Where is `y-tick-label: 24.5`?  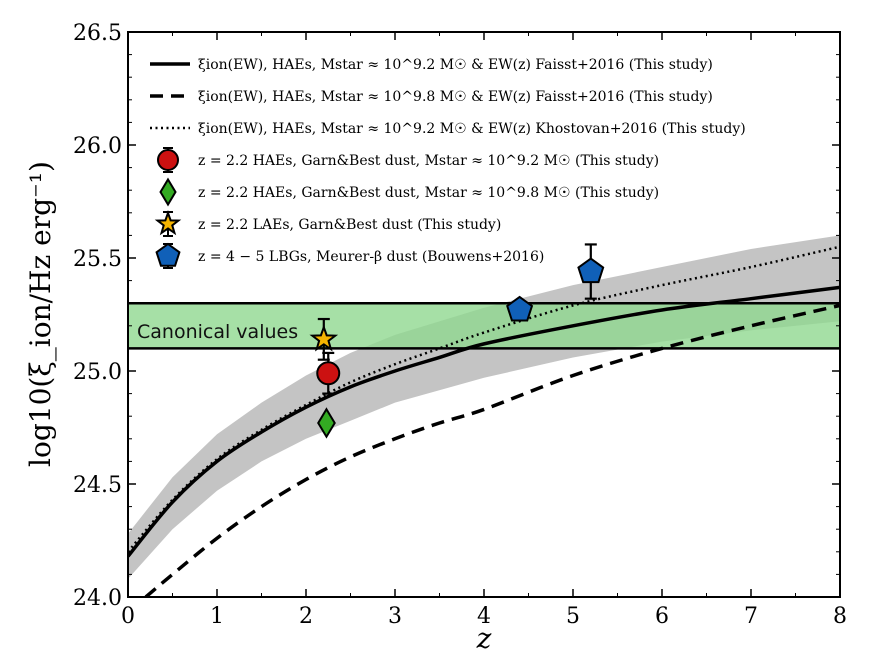
y-tick-label: 24.5 is located at coordinates (97, 485).